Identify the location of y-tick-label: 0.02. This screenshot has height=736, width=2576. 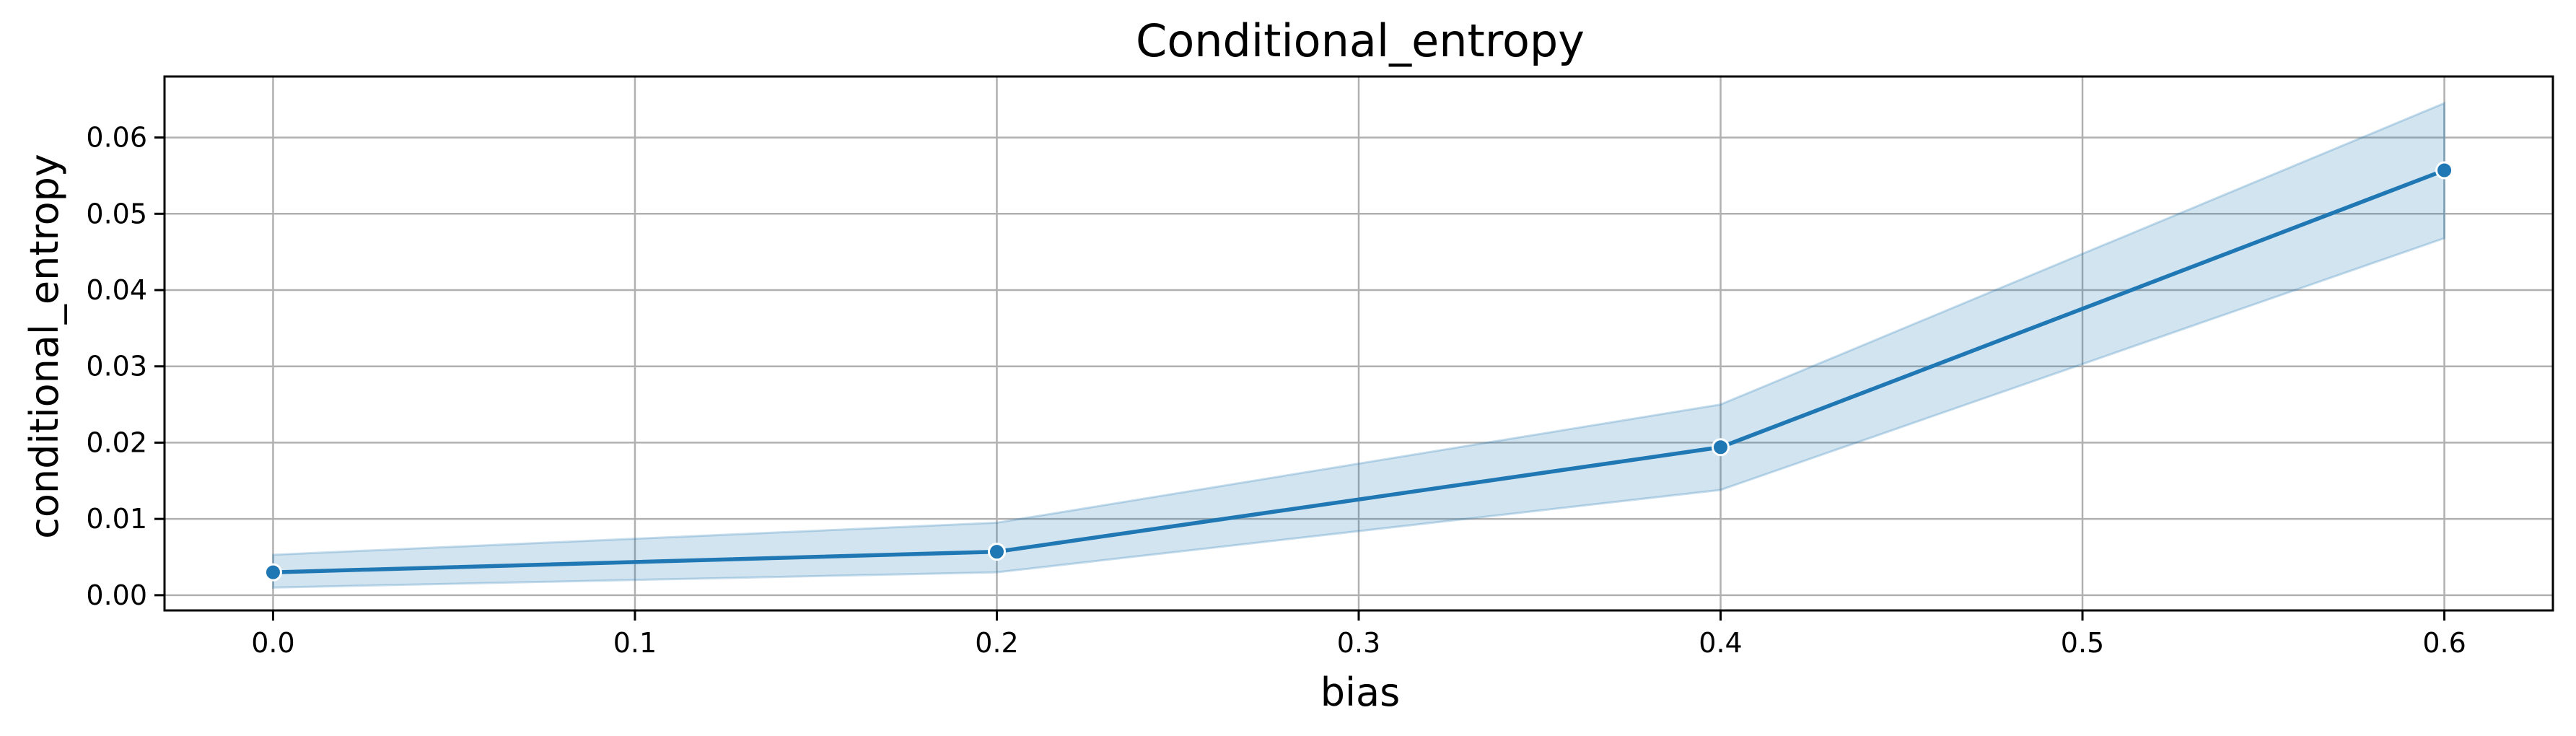
(116, 442).